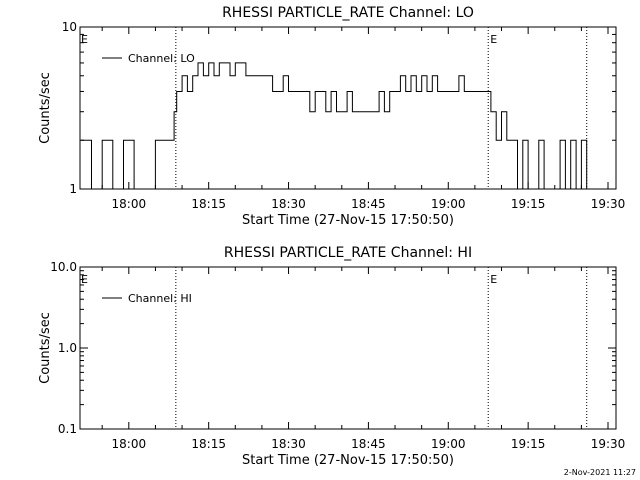  Describe the element at coordinates (67, 348) in the screenshot. I see `y-tick-label: 1.0` at that location.